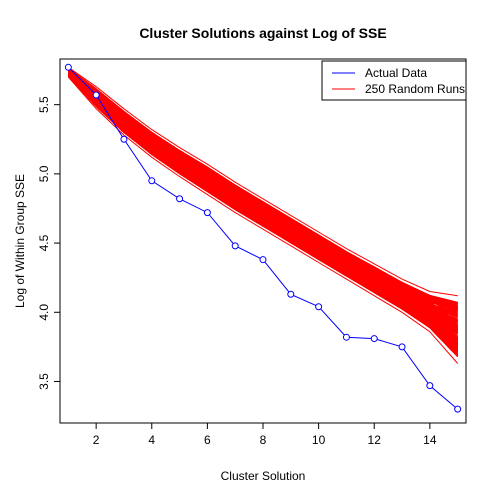 The image size is (500, 500). What do you see at coordinates (263, 476) in the screenshot?
I see `x-axis-label: Cluster Solution` at bounding box center [263, 476].